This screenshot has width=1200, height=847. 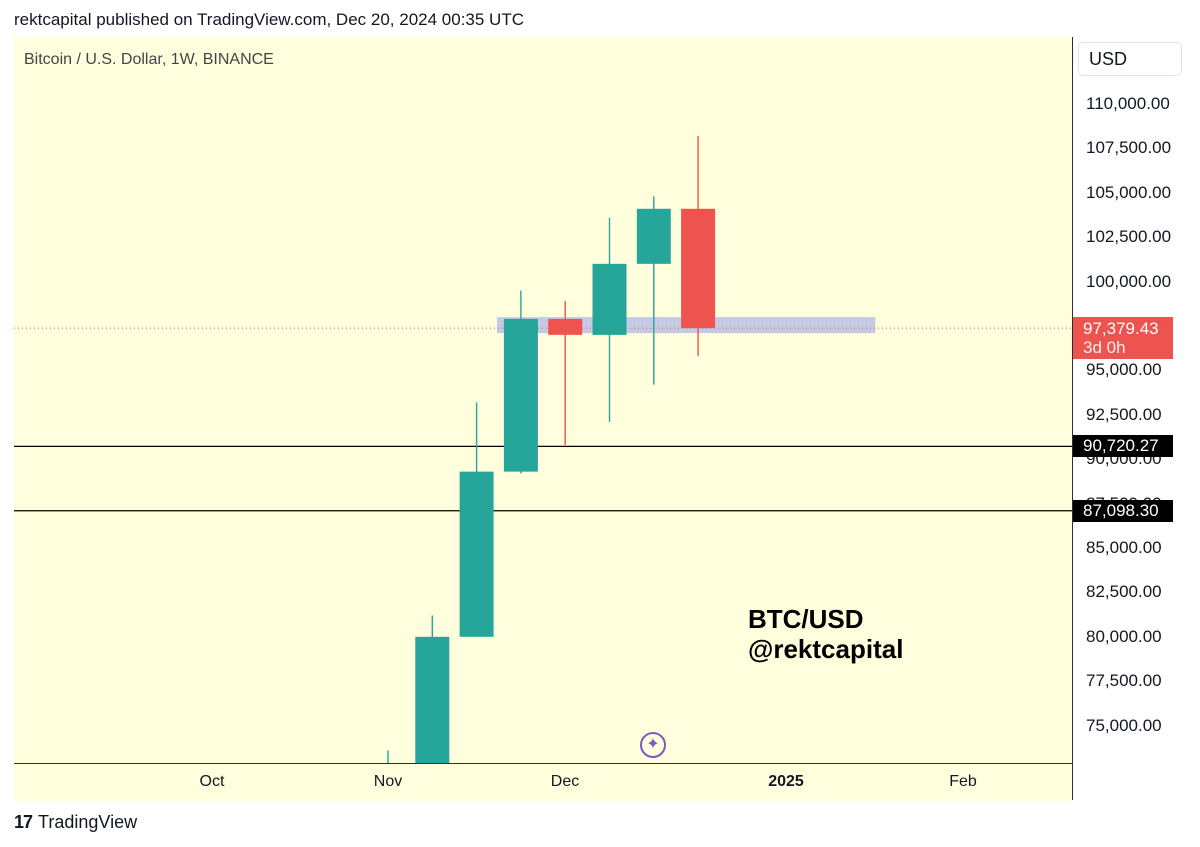 What do you see at coordinates (1104, 348) in the screenshot?
I see `candle-countdown: 3d 0h` at bounding box center [1104, 348].